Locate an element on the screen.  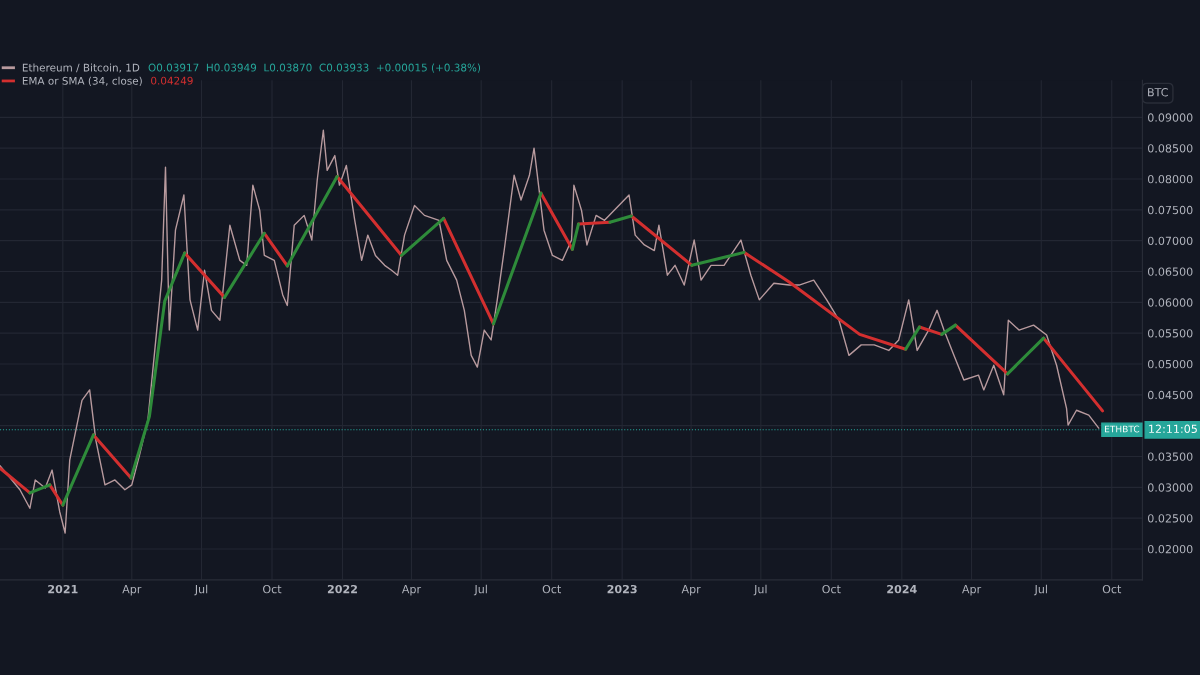
legend-label: EMA or SMA (34, close) is located at coordinates (82, 81).